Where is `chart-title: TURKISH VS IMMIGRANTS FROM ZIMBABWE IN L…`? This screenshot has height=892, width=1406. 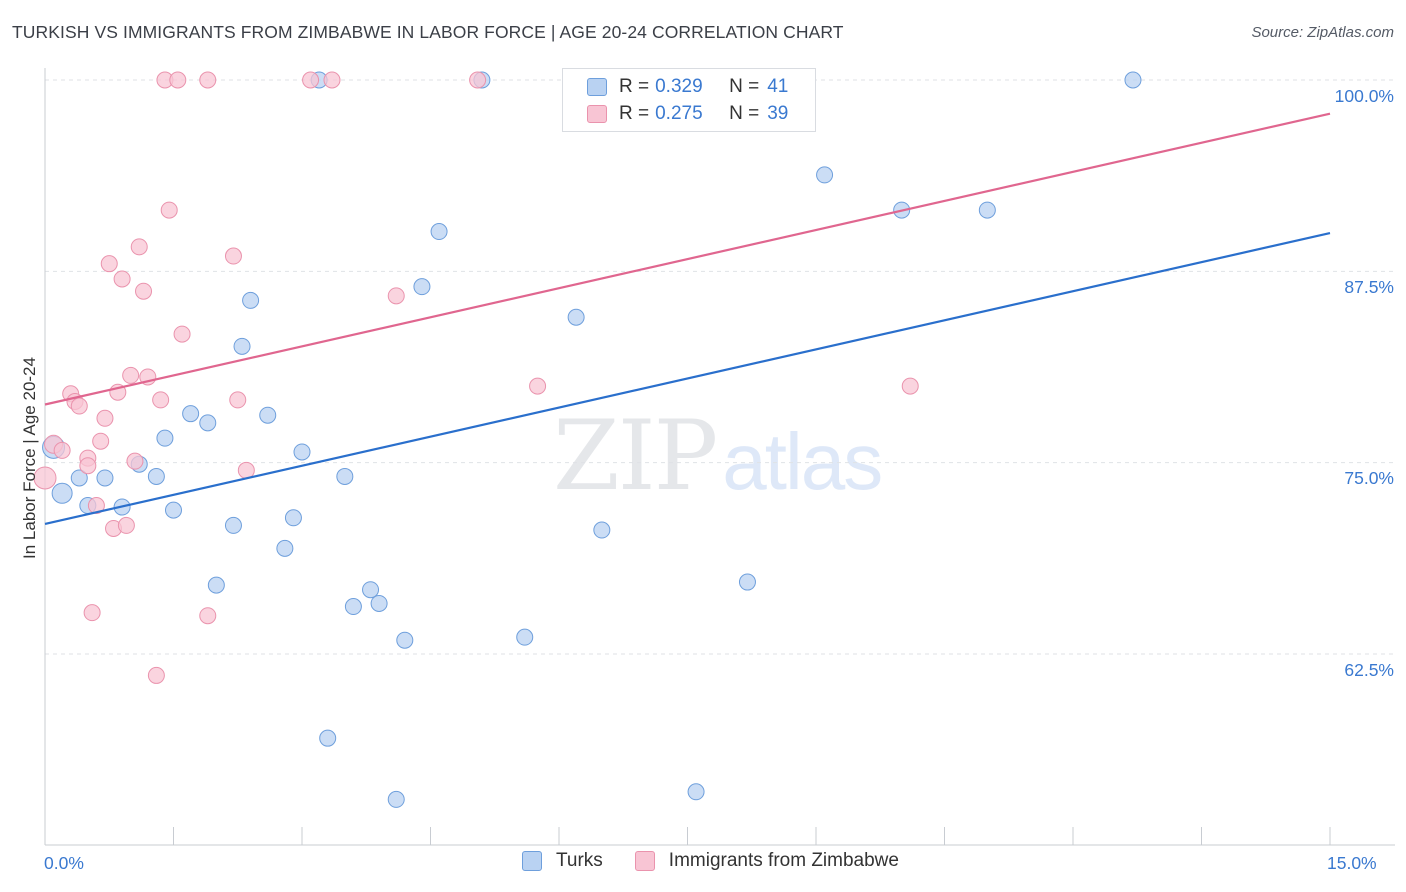
chart-title: TURKISH VS IMMIGRANTS FROM ZIMBABWE IN L… is located at coordinates (428, 32).